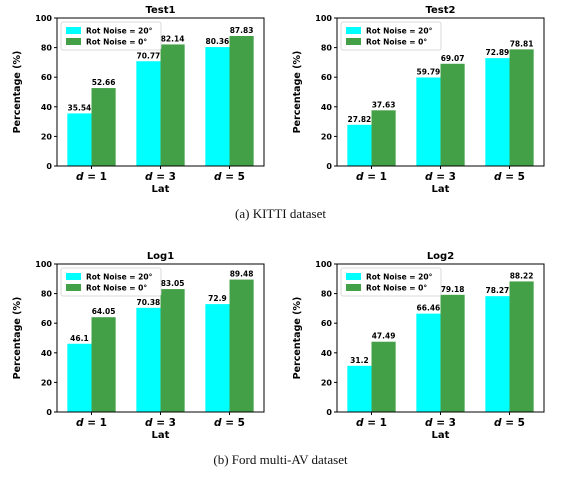 The image size is (561, 478). What do you see at coordinates (384, 336) in the screenshot?
I see `data-label: 47.49` at bounding box center [384, 336].